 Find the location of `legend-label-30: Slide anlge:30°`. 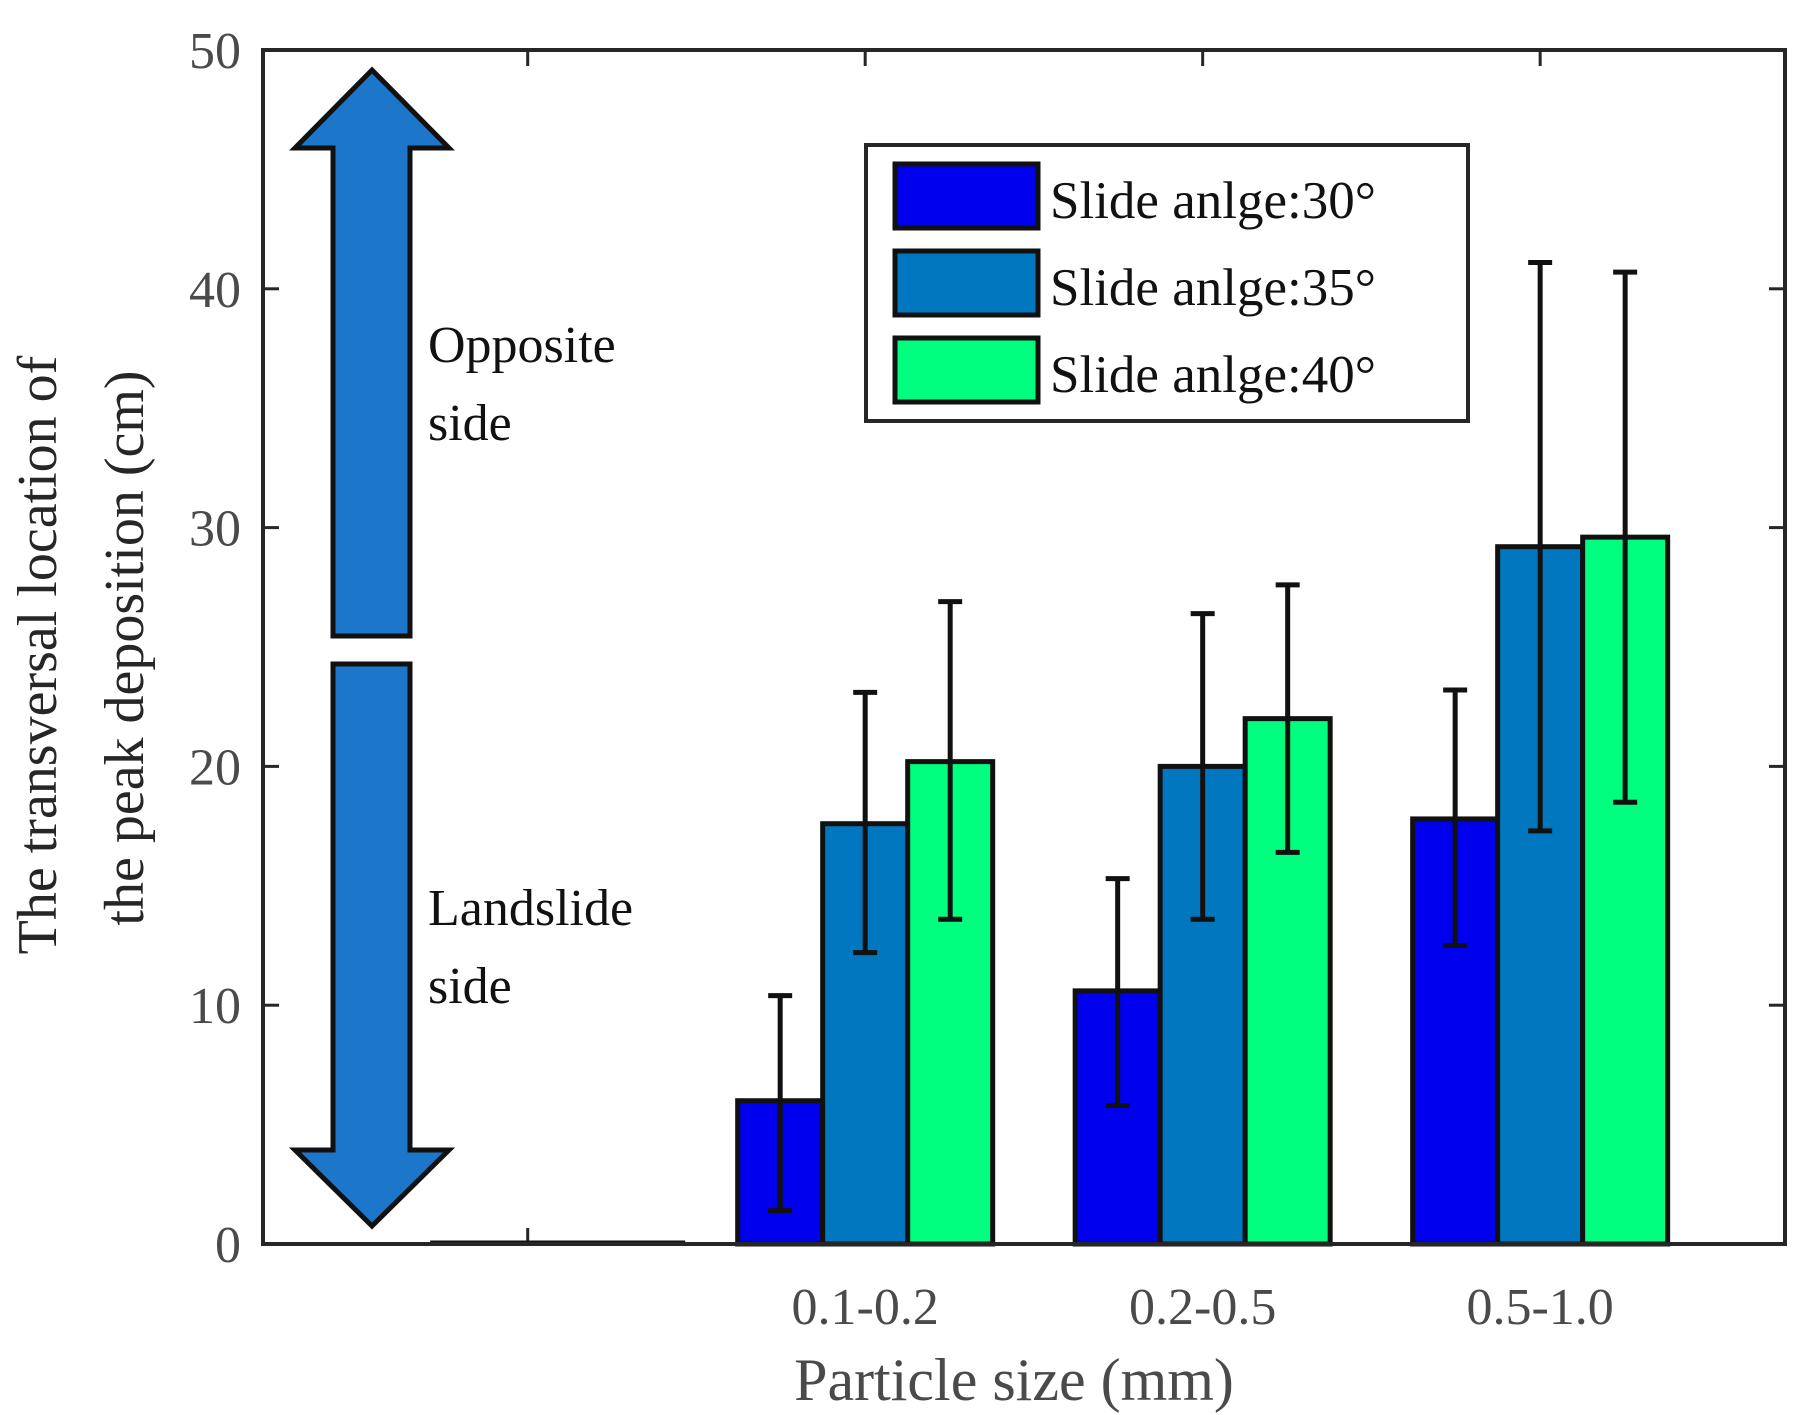

legend-label-30: Slide anlge:30° is located at coordinates (1213, 201).